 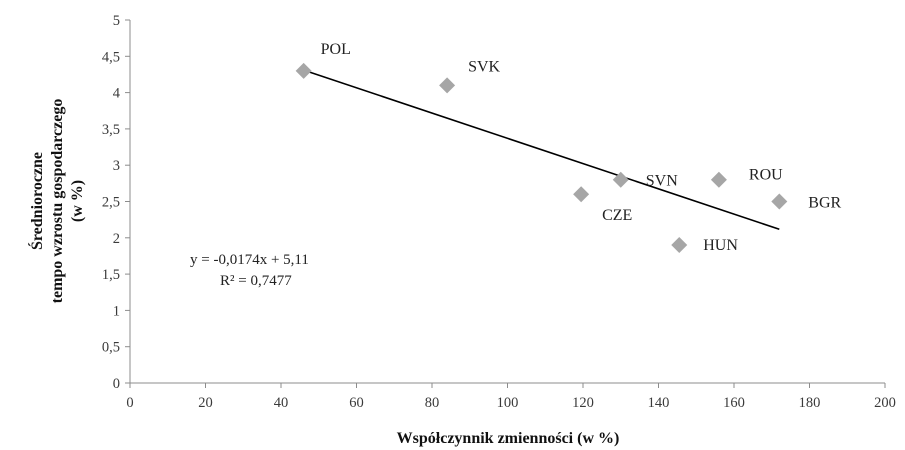 I want to click on x-tick-label: 40, so click(x=281, y=403).